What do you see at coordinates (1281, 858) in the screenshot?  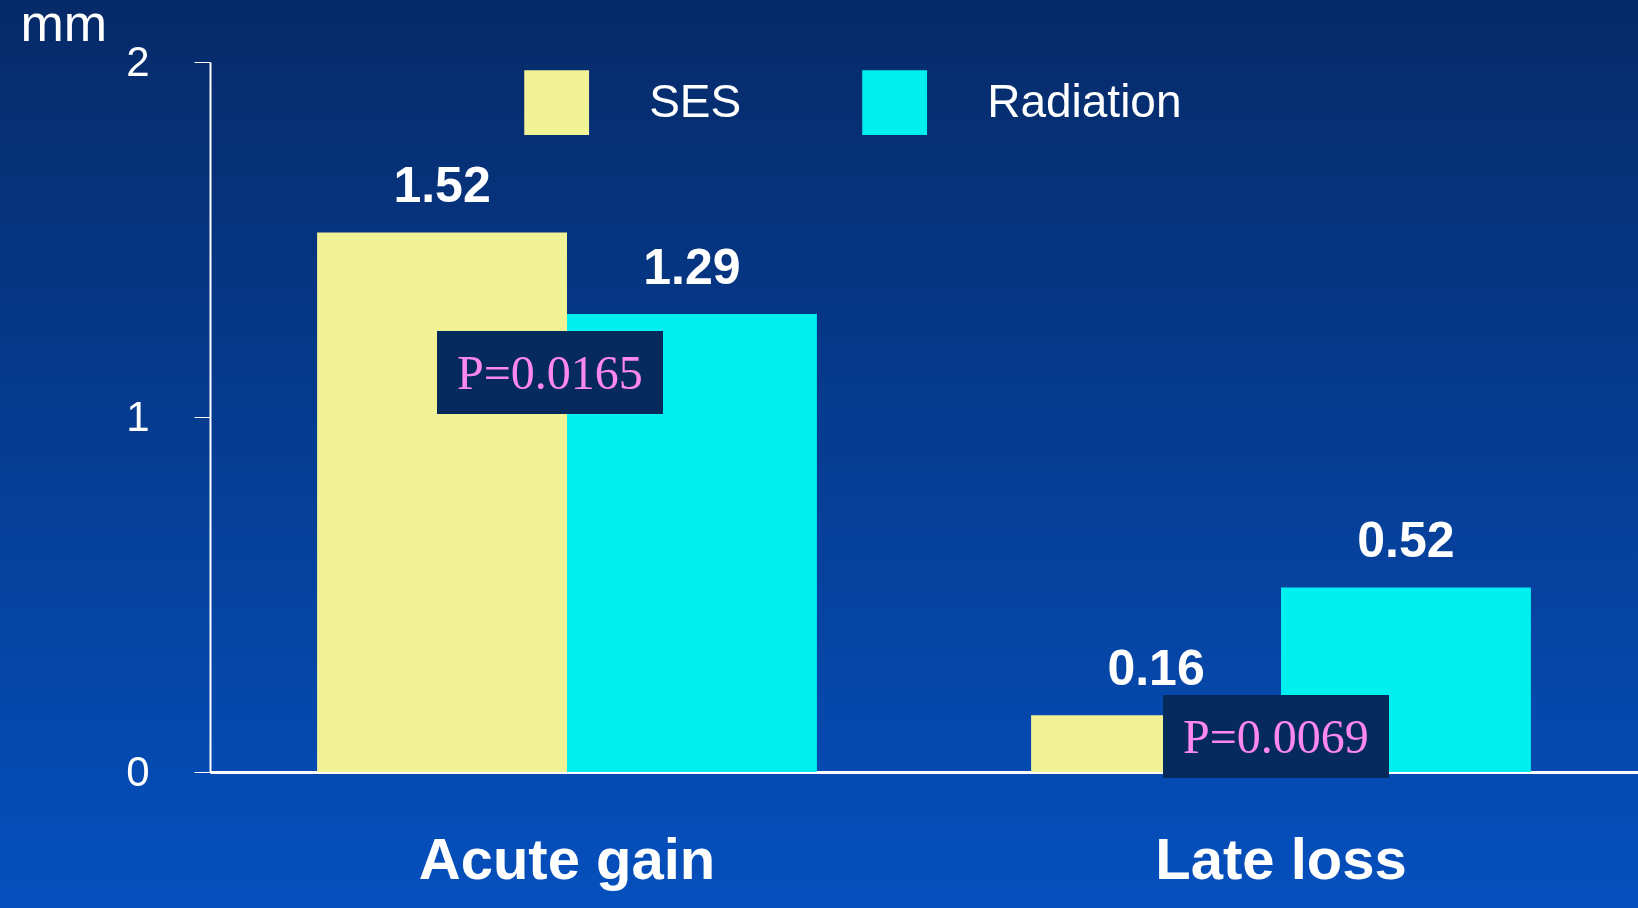 I see `x-tick-label: Late loss` at bounding box center [1281, 858].